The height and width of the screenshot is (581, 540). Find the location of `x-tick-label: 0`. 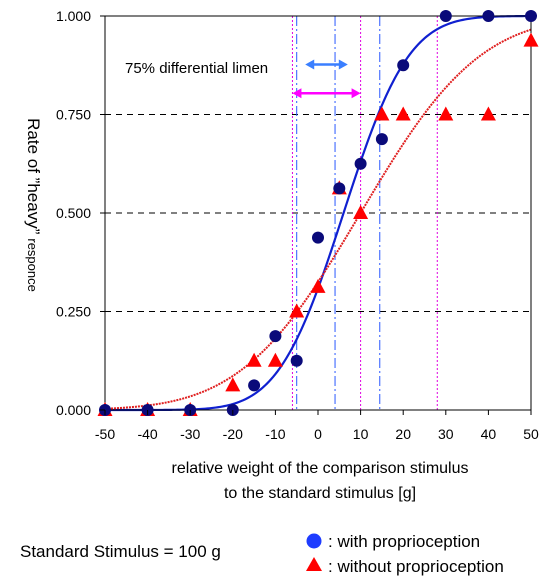

x-tick-label: 0 is located at coordinates (318, 434).